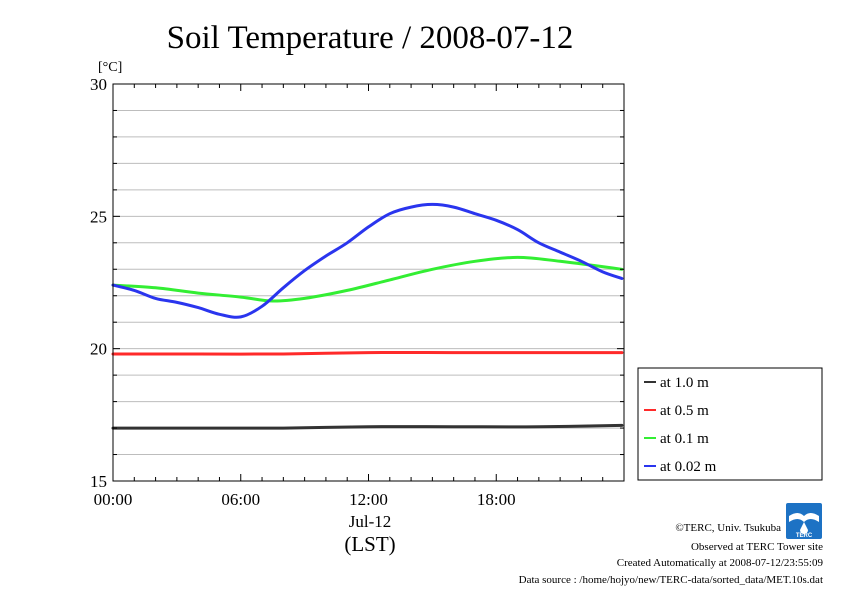  I want to click on wave-icon, so click(804, 517).